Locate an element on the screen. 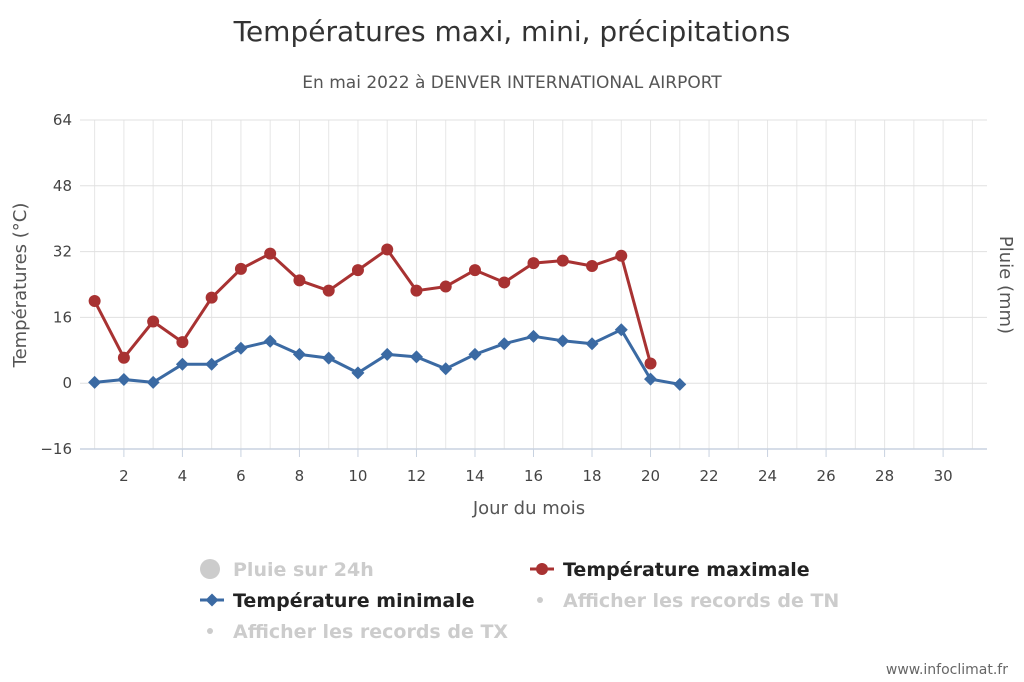 This screenshot has width=1024, height=682. x-tick-label: 4 is located at coordinates (183, 476).